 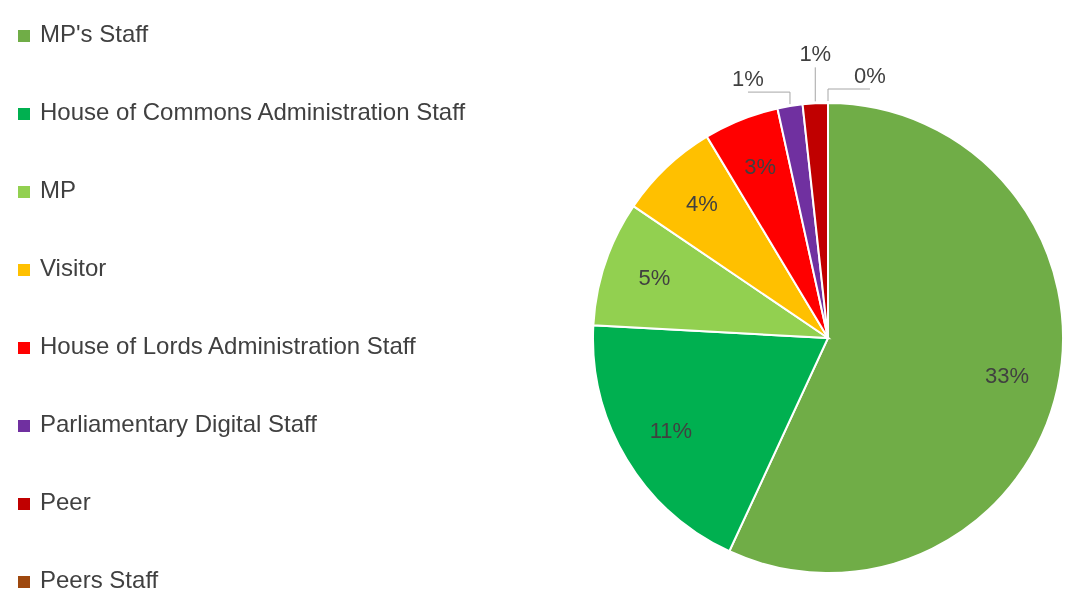 What do you see at coordinates (671, 431) in the screenshot?
I see `data-label: 11%` at bounding box center [671, 431].